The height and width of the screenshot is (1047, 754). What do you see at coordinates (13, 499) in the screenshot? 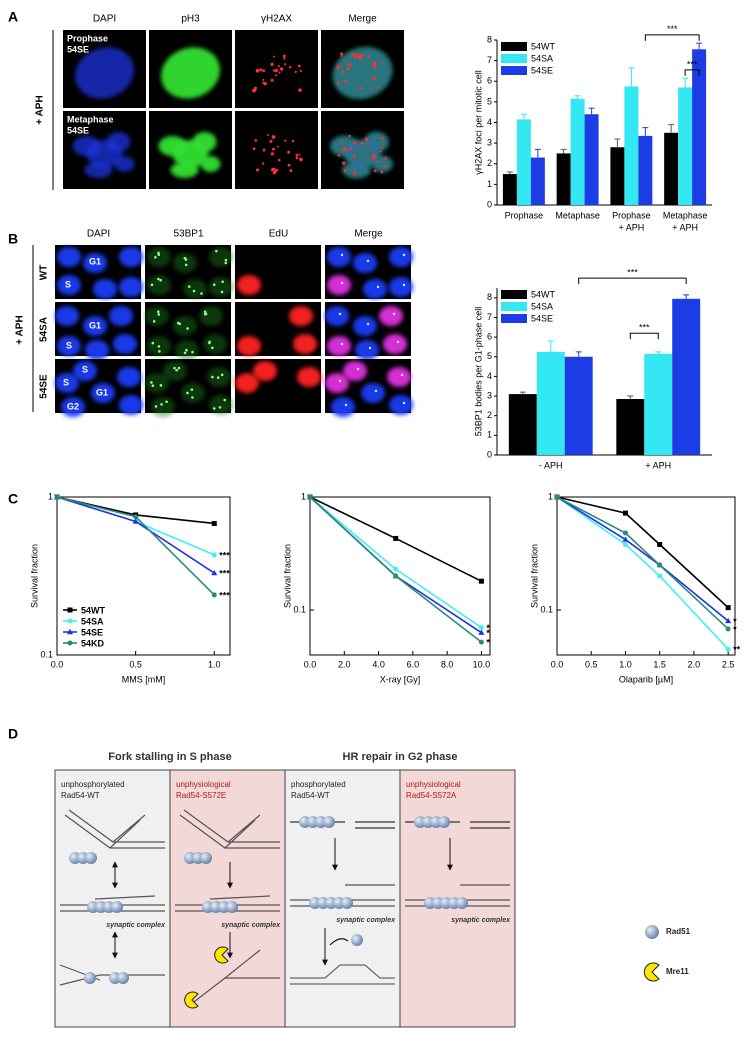
I see `panel-label: C` at bounding box center [13, 499].